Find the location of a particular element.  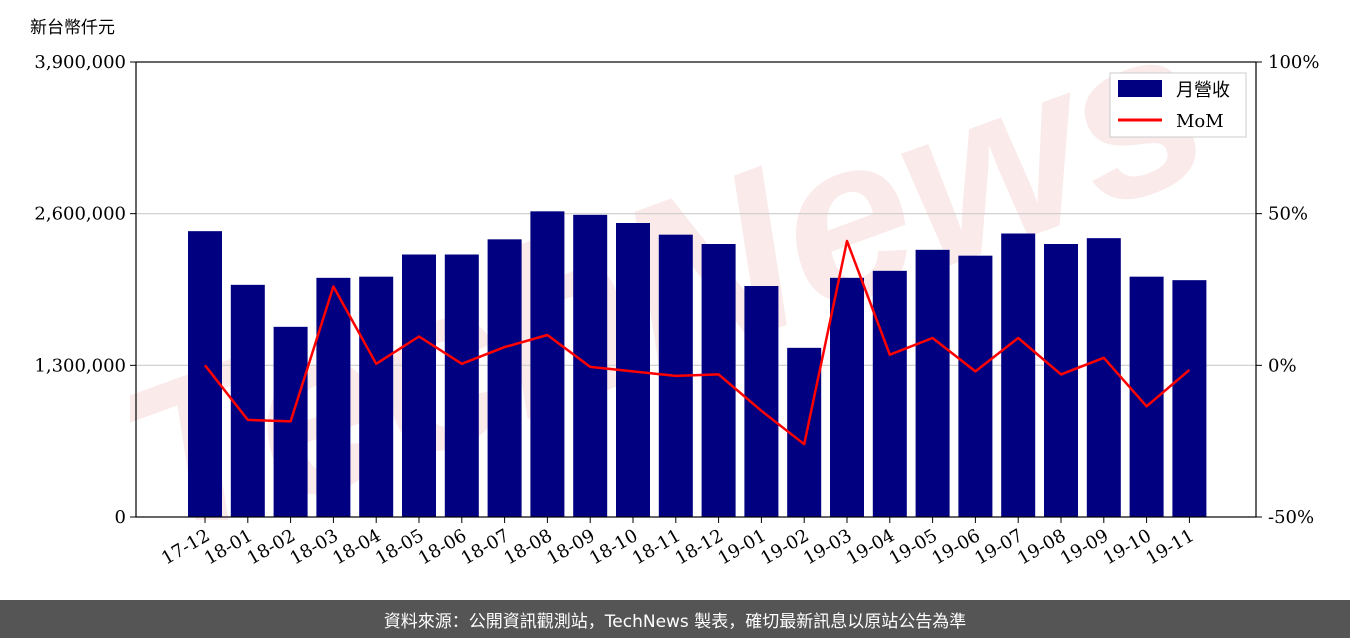

x-tick-label: 18-10 is located at coordinates (613, 547).